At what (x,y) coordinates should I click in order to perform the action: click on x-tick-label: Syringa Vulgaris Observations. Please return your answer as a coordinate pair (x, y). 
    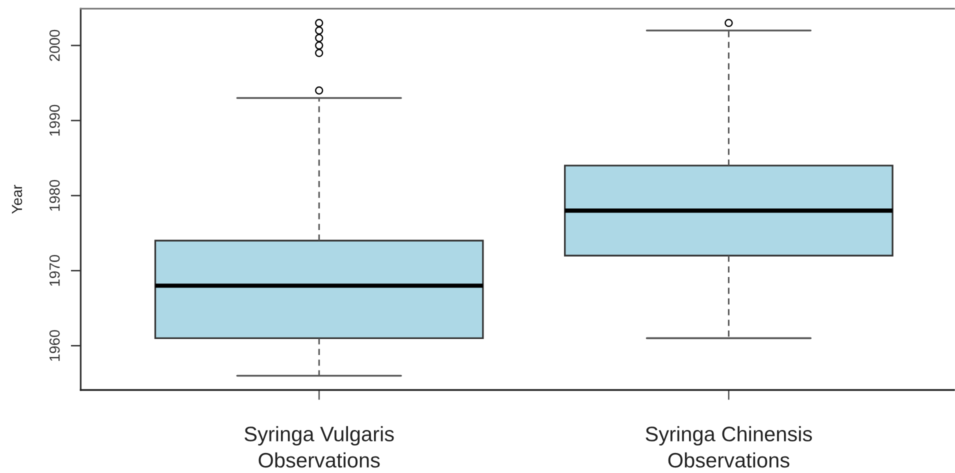
    Looking at the image, I should click on (319, 447).